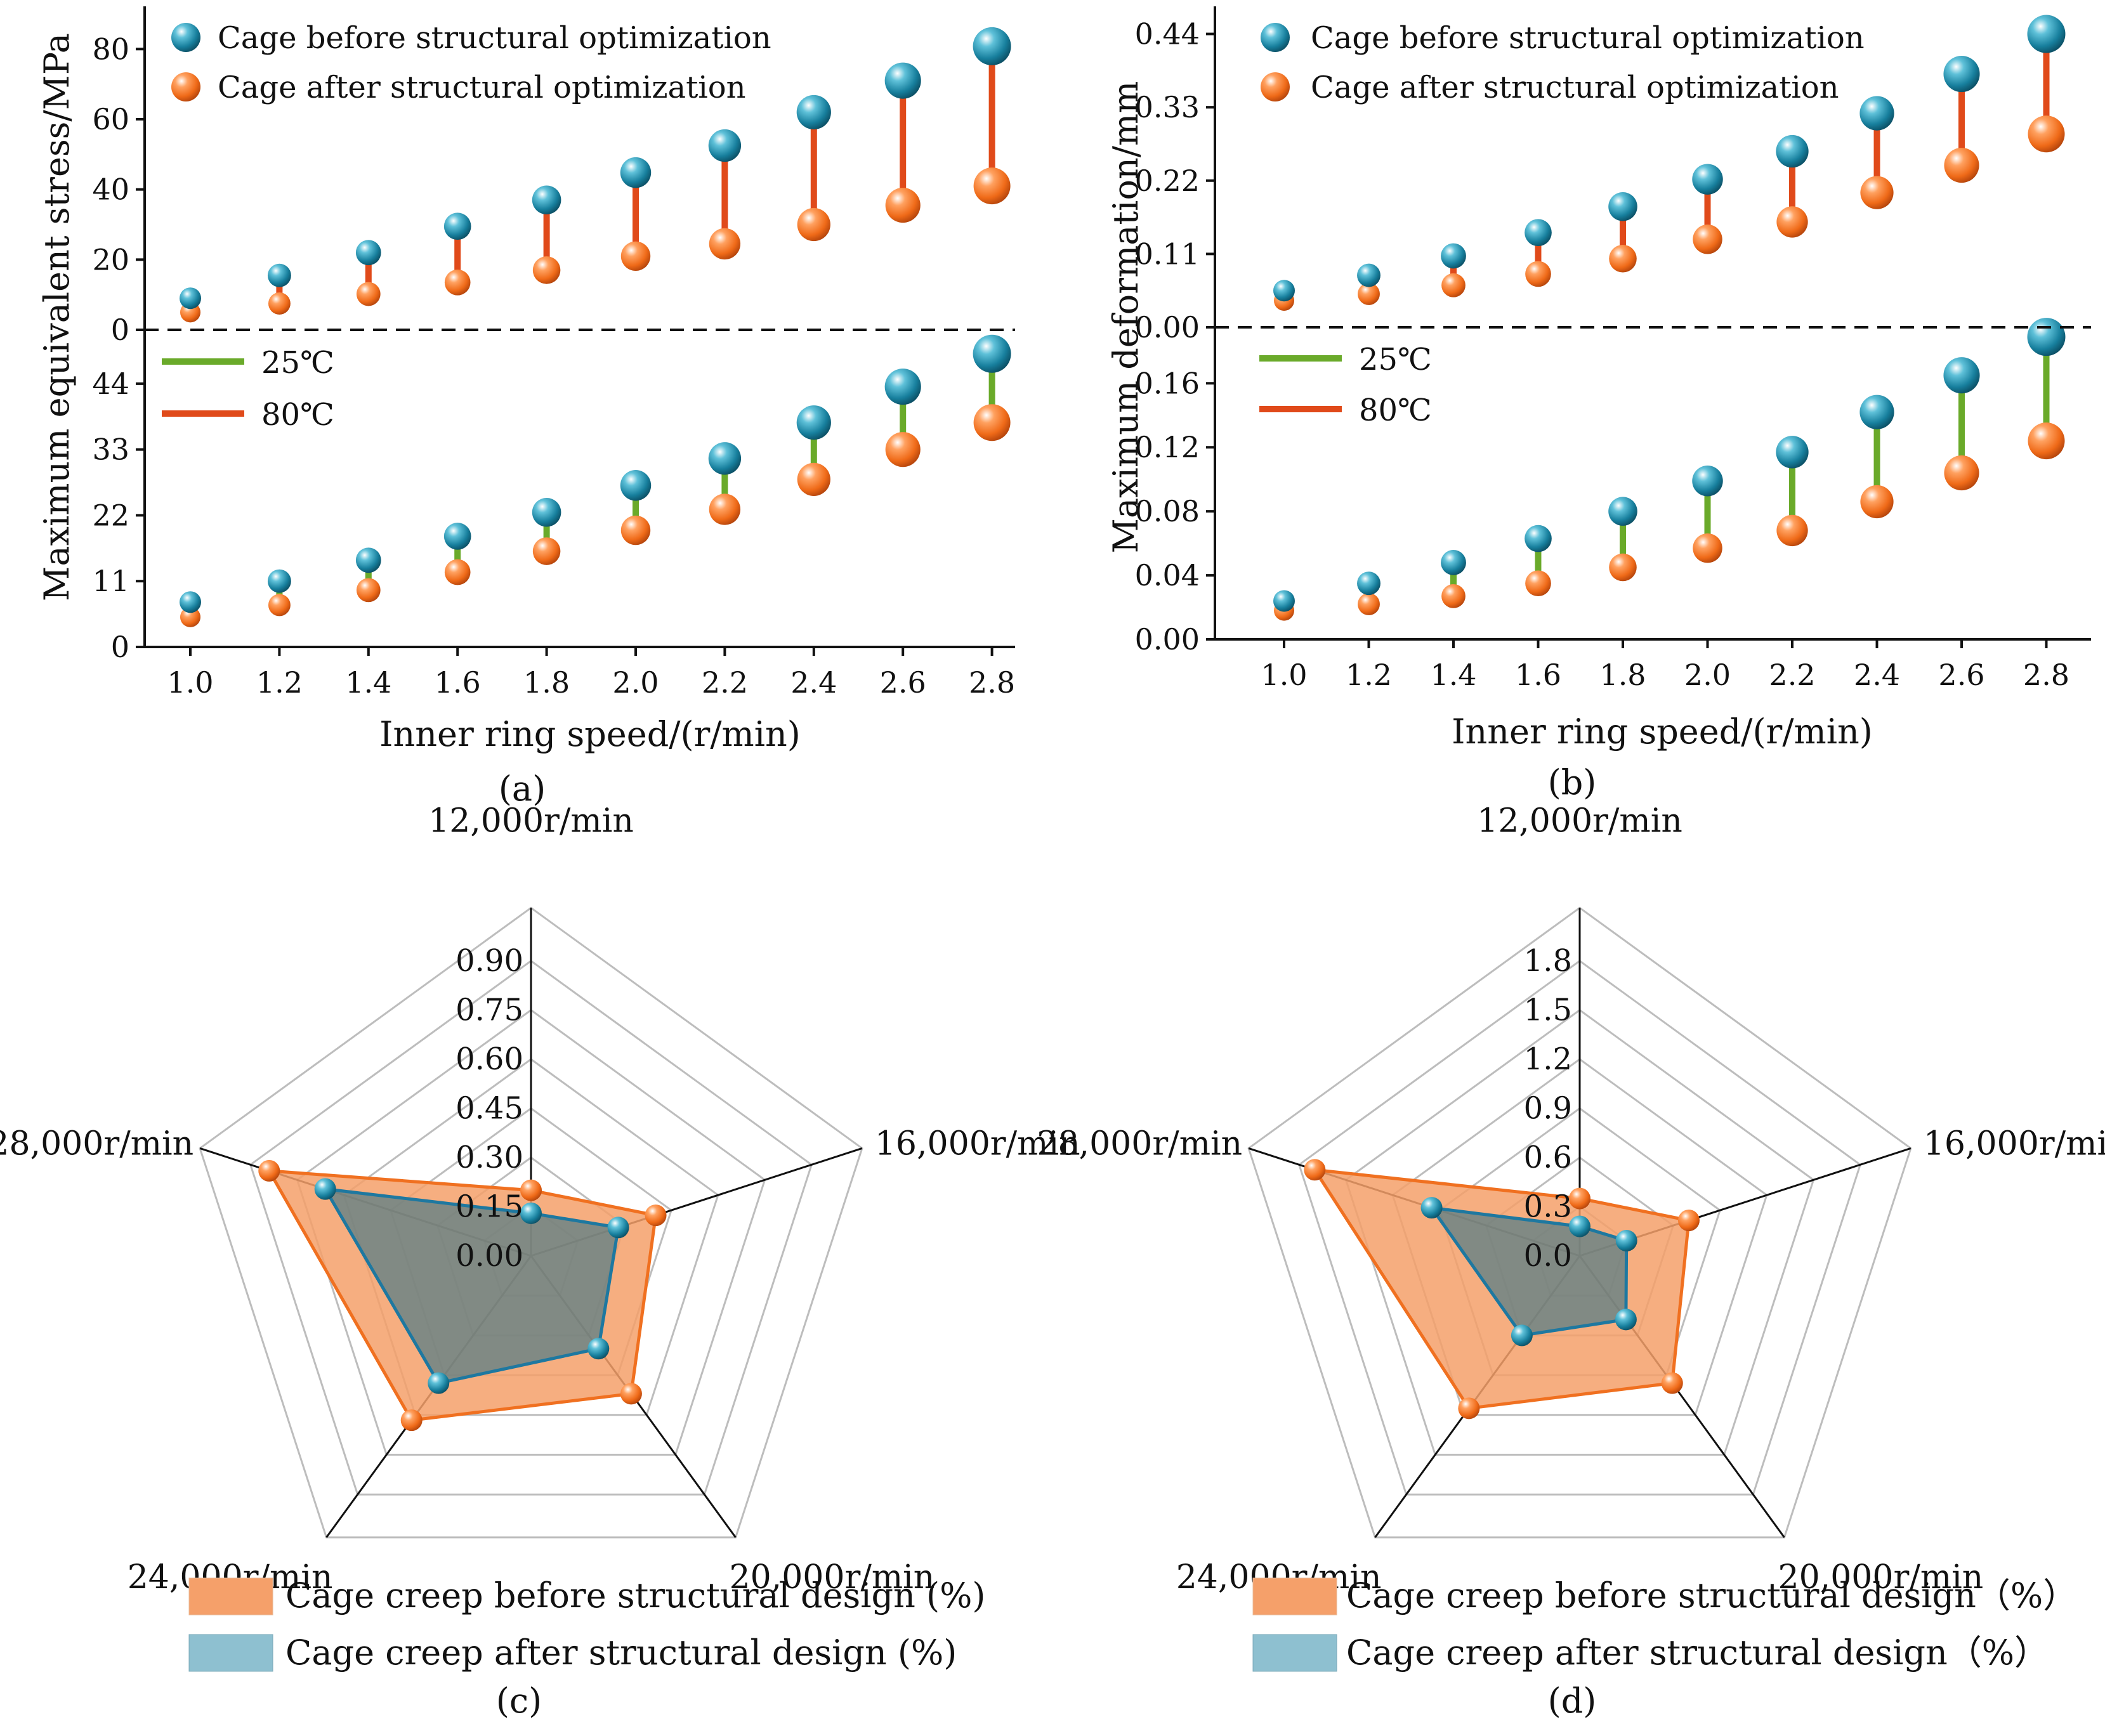  Describe the element at coordinates (1588, 38) in the screenshot. I see `legend-before-label: Cage before structural optimization` at that location.